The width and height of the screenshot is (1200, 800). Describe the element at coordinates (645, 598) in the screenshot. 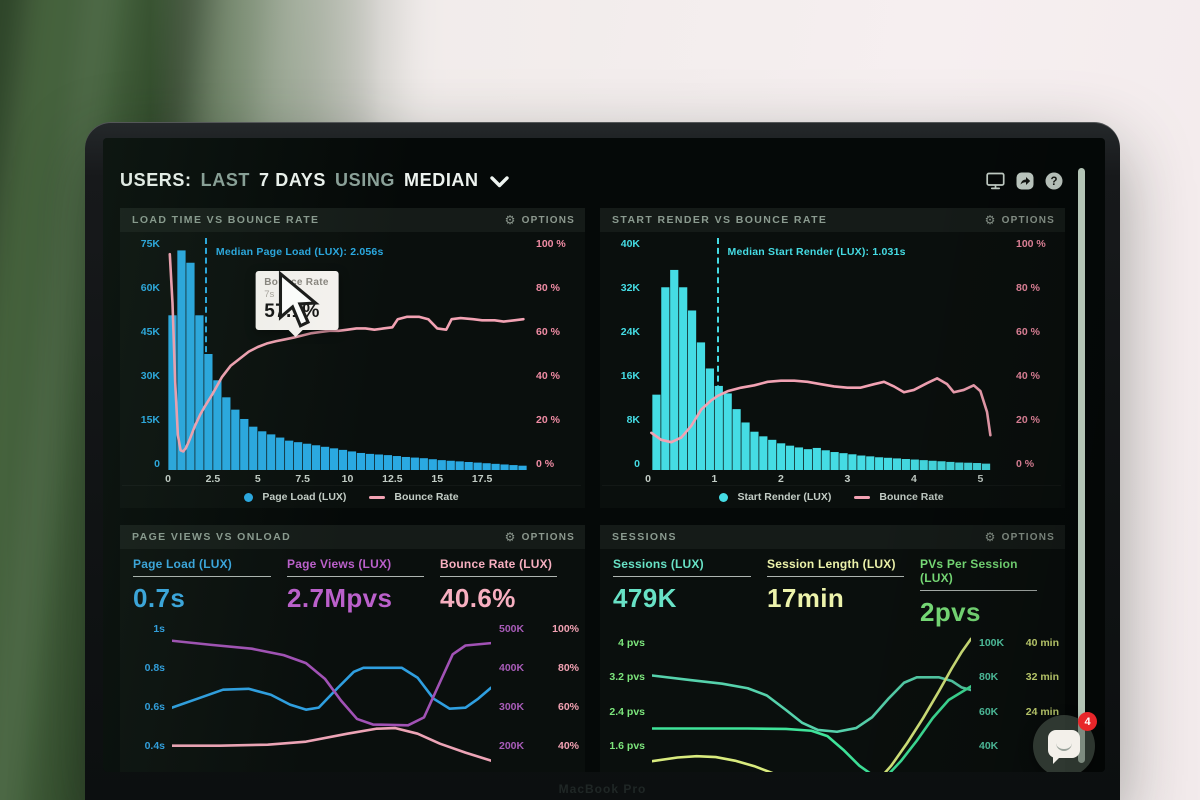

I see `metric-value: 479K` at that location.